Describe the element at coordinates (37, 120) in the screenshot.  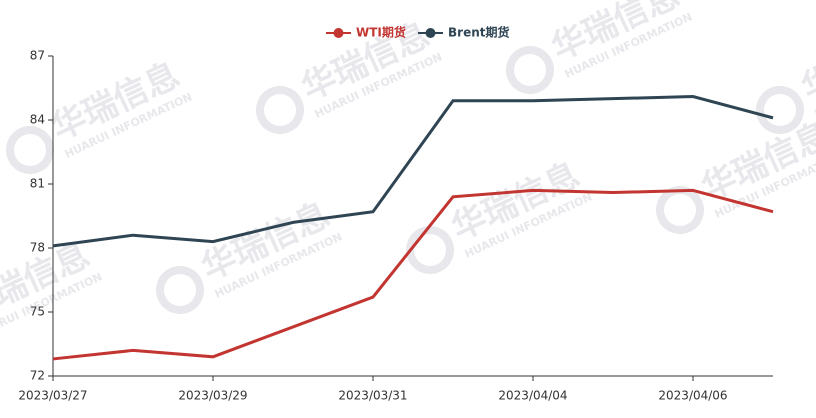
I see `y-tick-label: 84` at that location.